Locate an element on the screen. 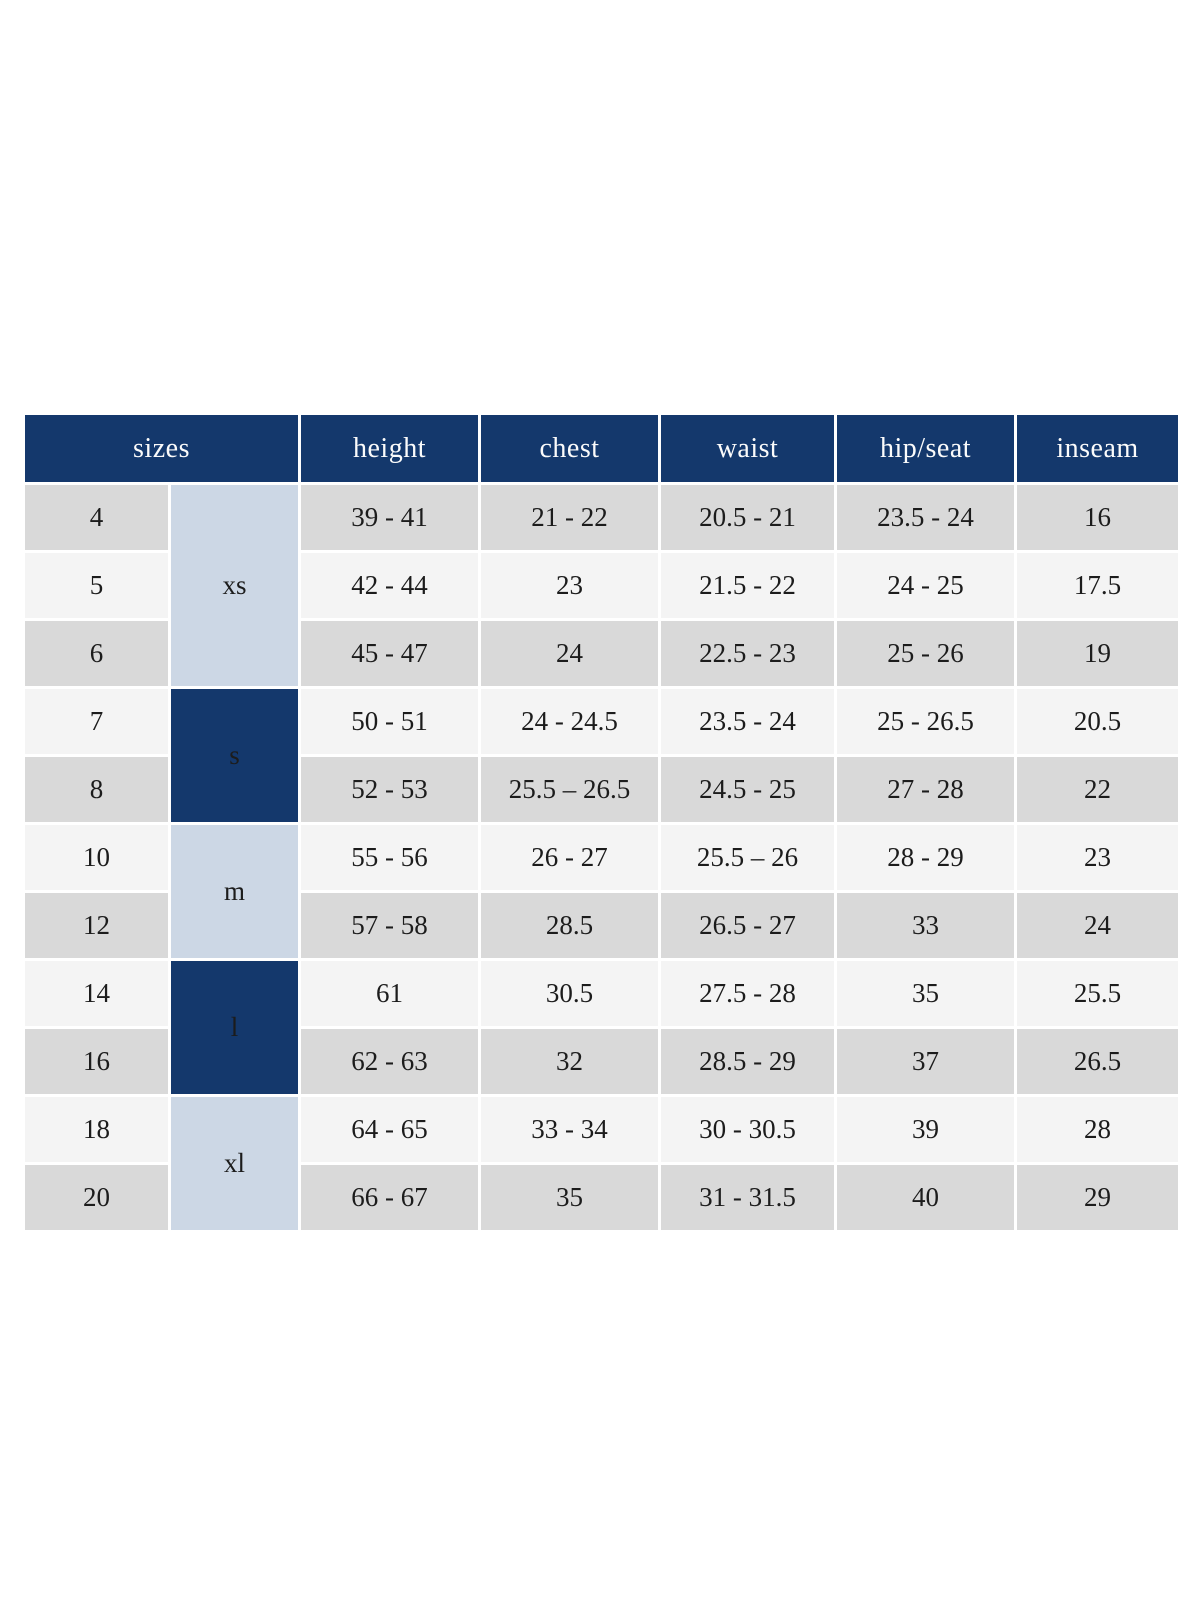 Image resolution: width=1200 pixels, height=1600 pixels. cell-size: 8 is located at coordinates (96, 789).